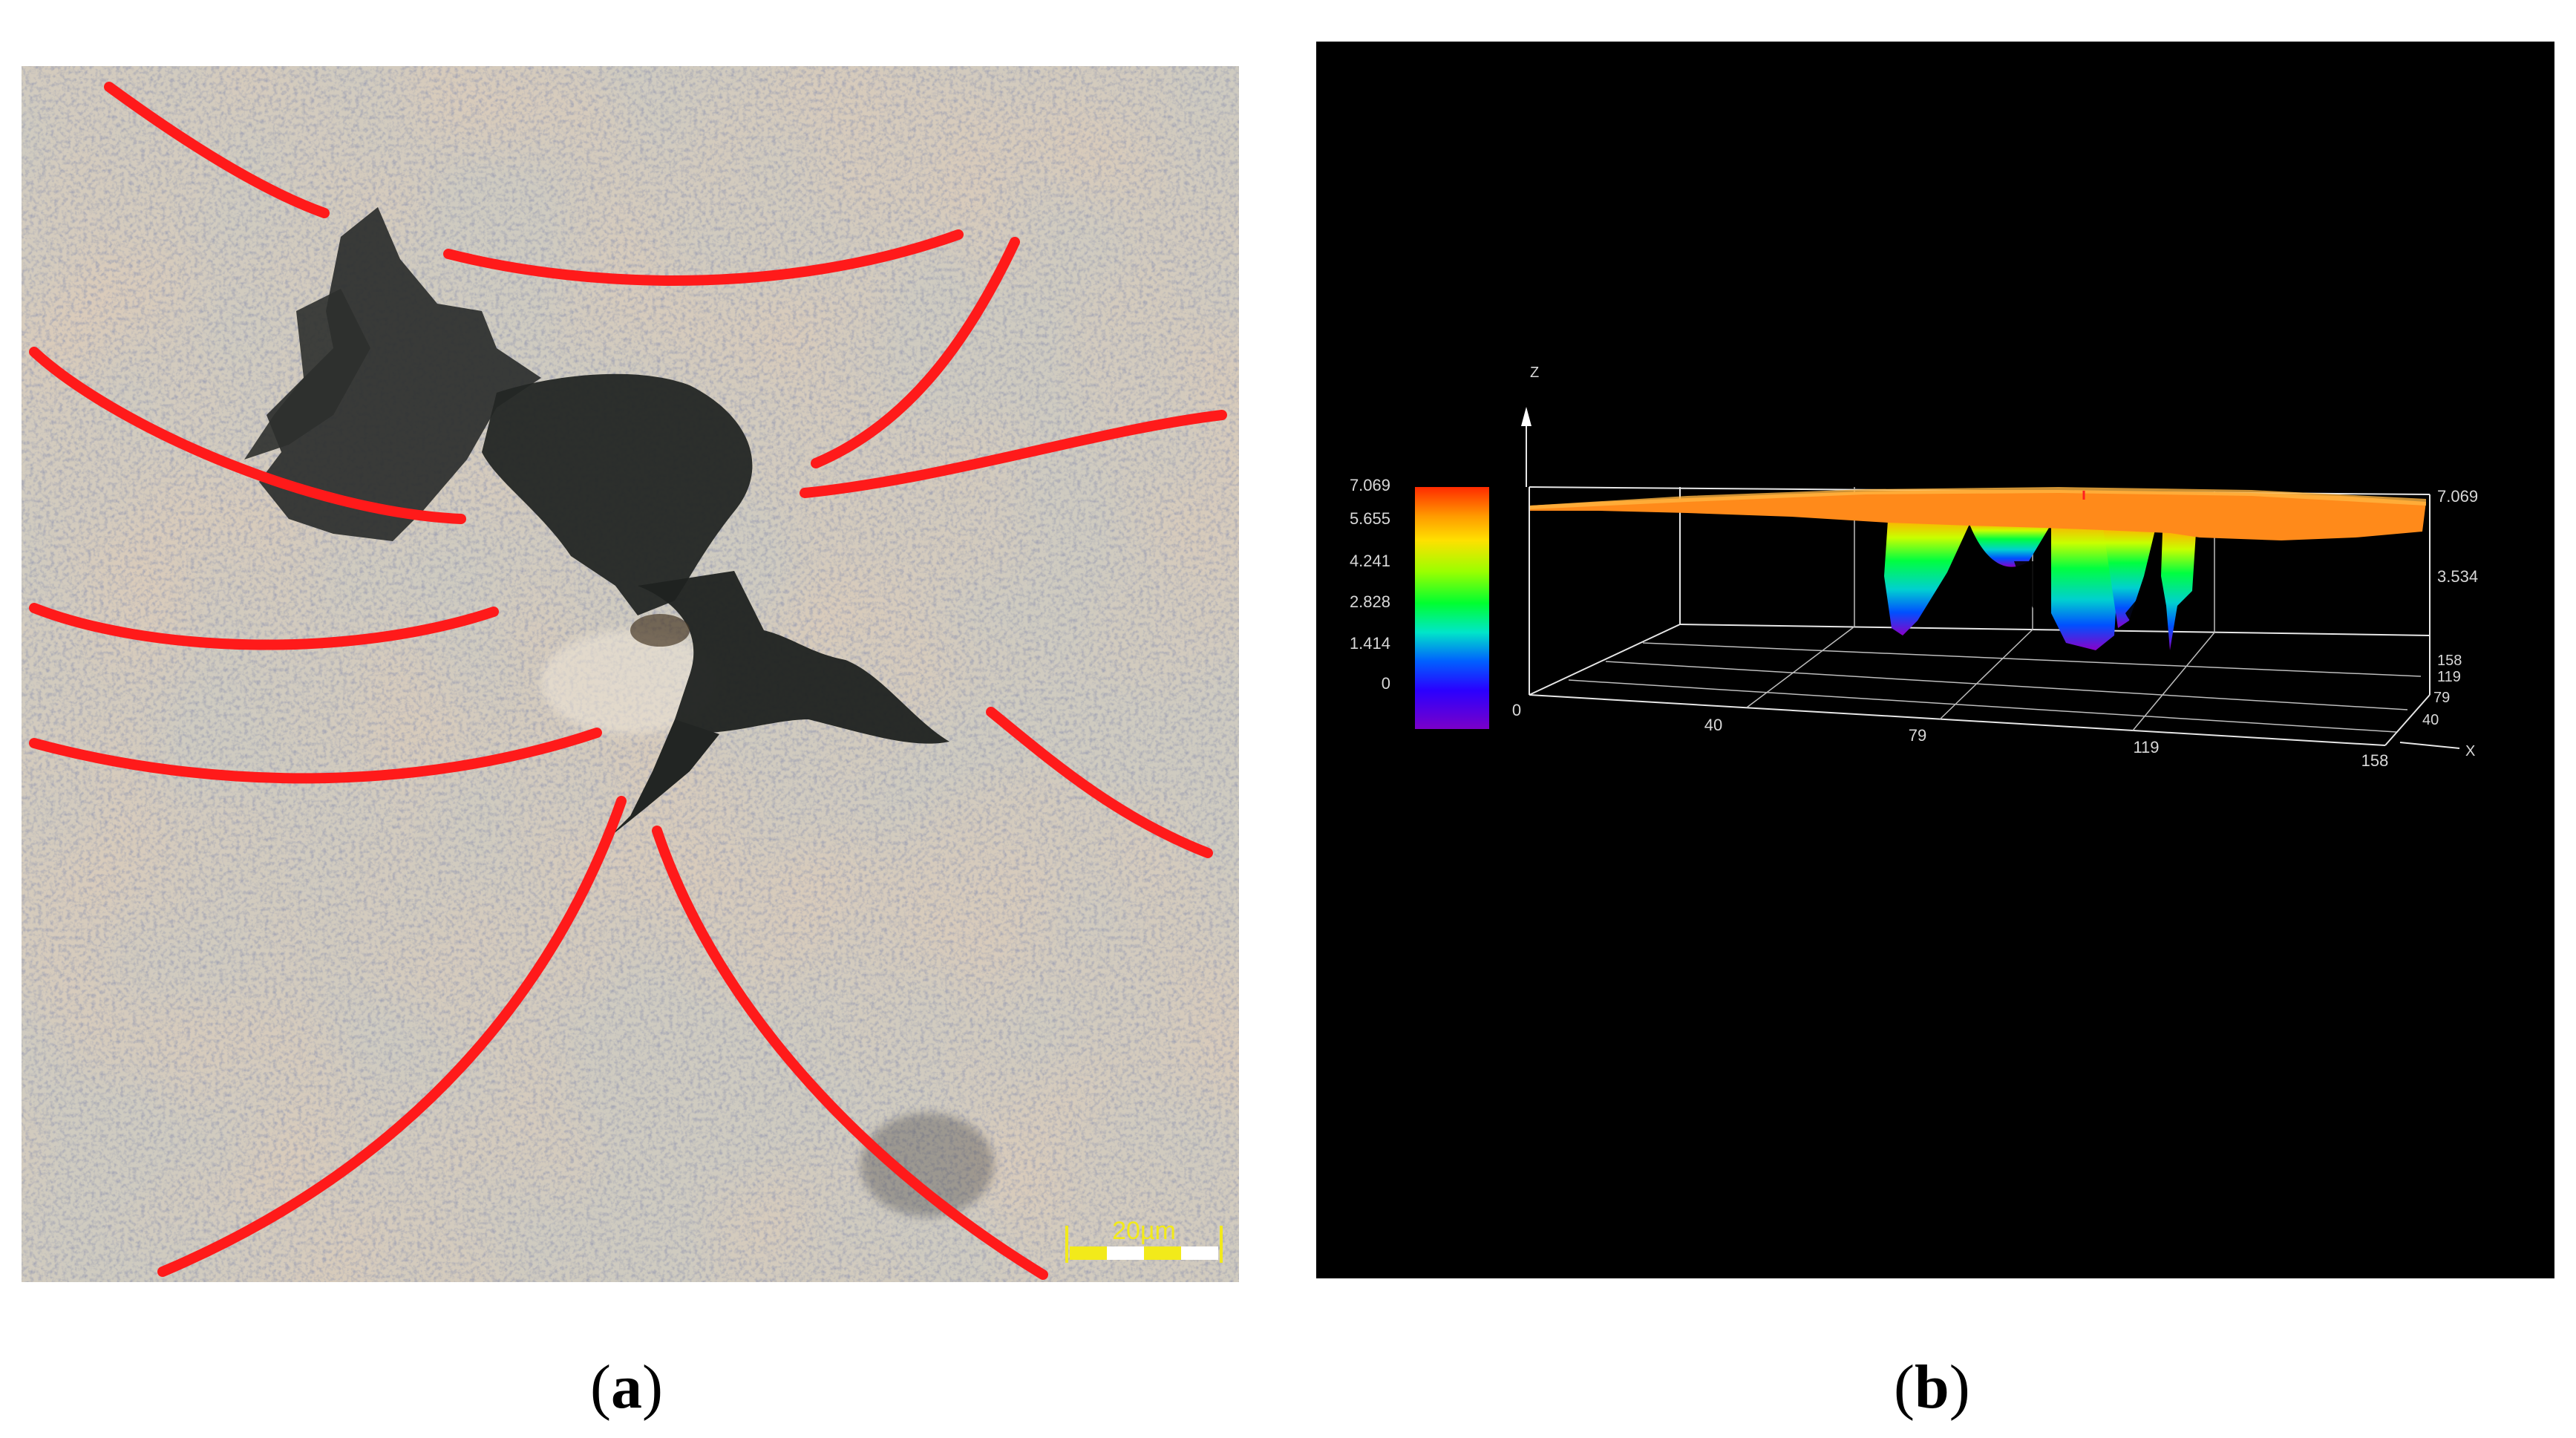 The height and width of the screenshot is (1438, 2576). Describe the element at coordinates (1370, 518) in the screenshot. I see `colorbar-tick: 5.655` at that location.